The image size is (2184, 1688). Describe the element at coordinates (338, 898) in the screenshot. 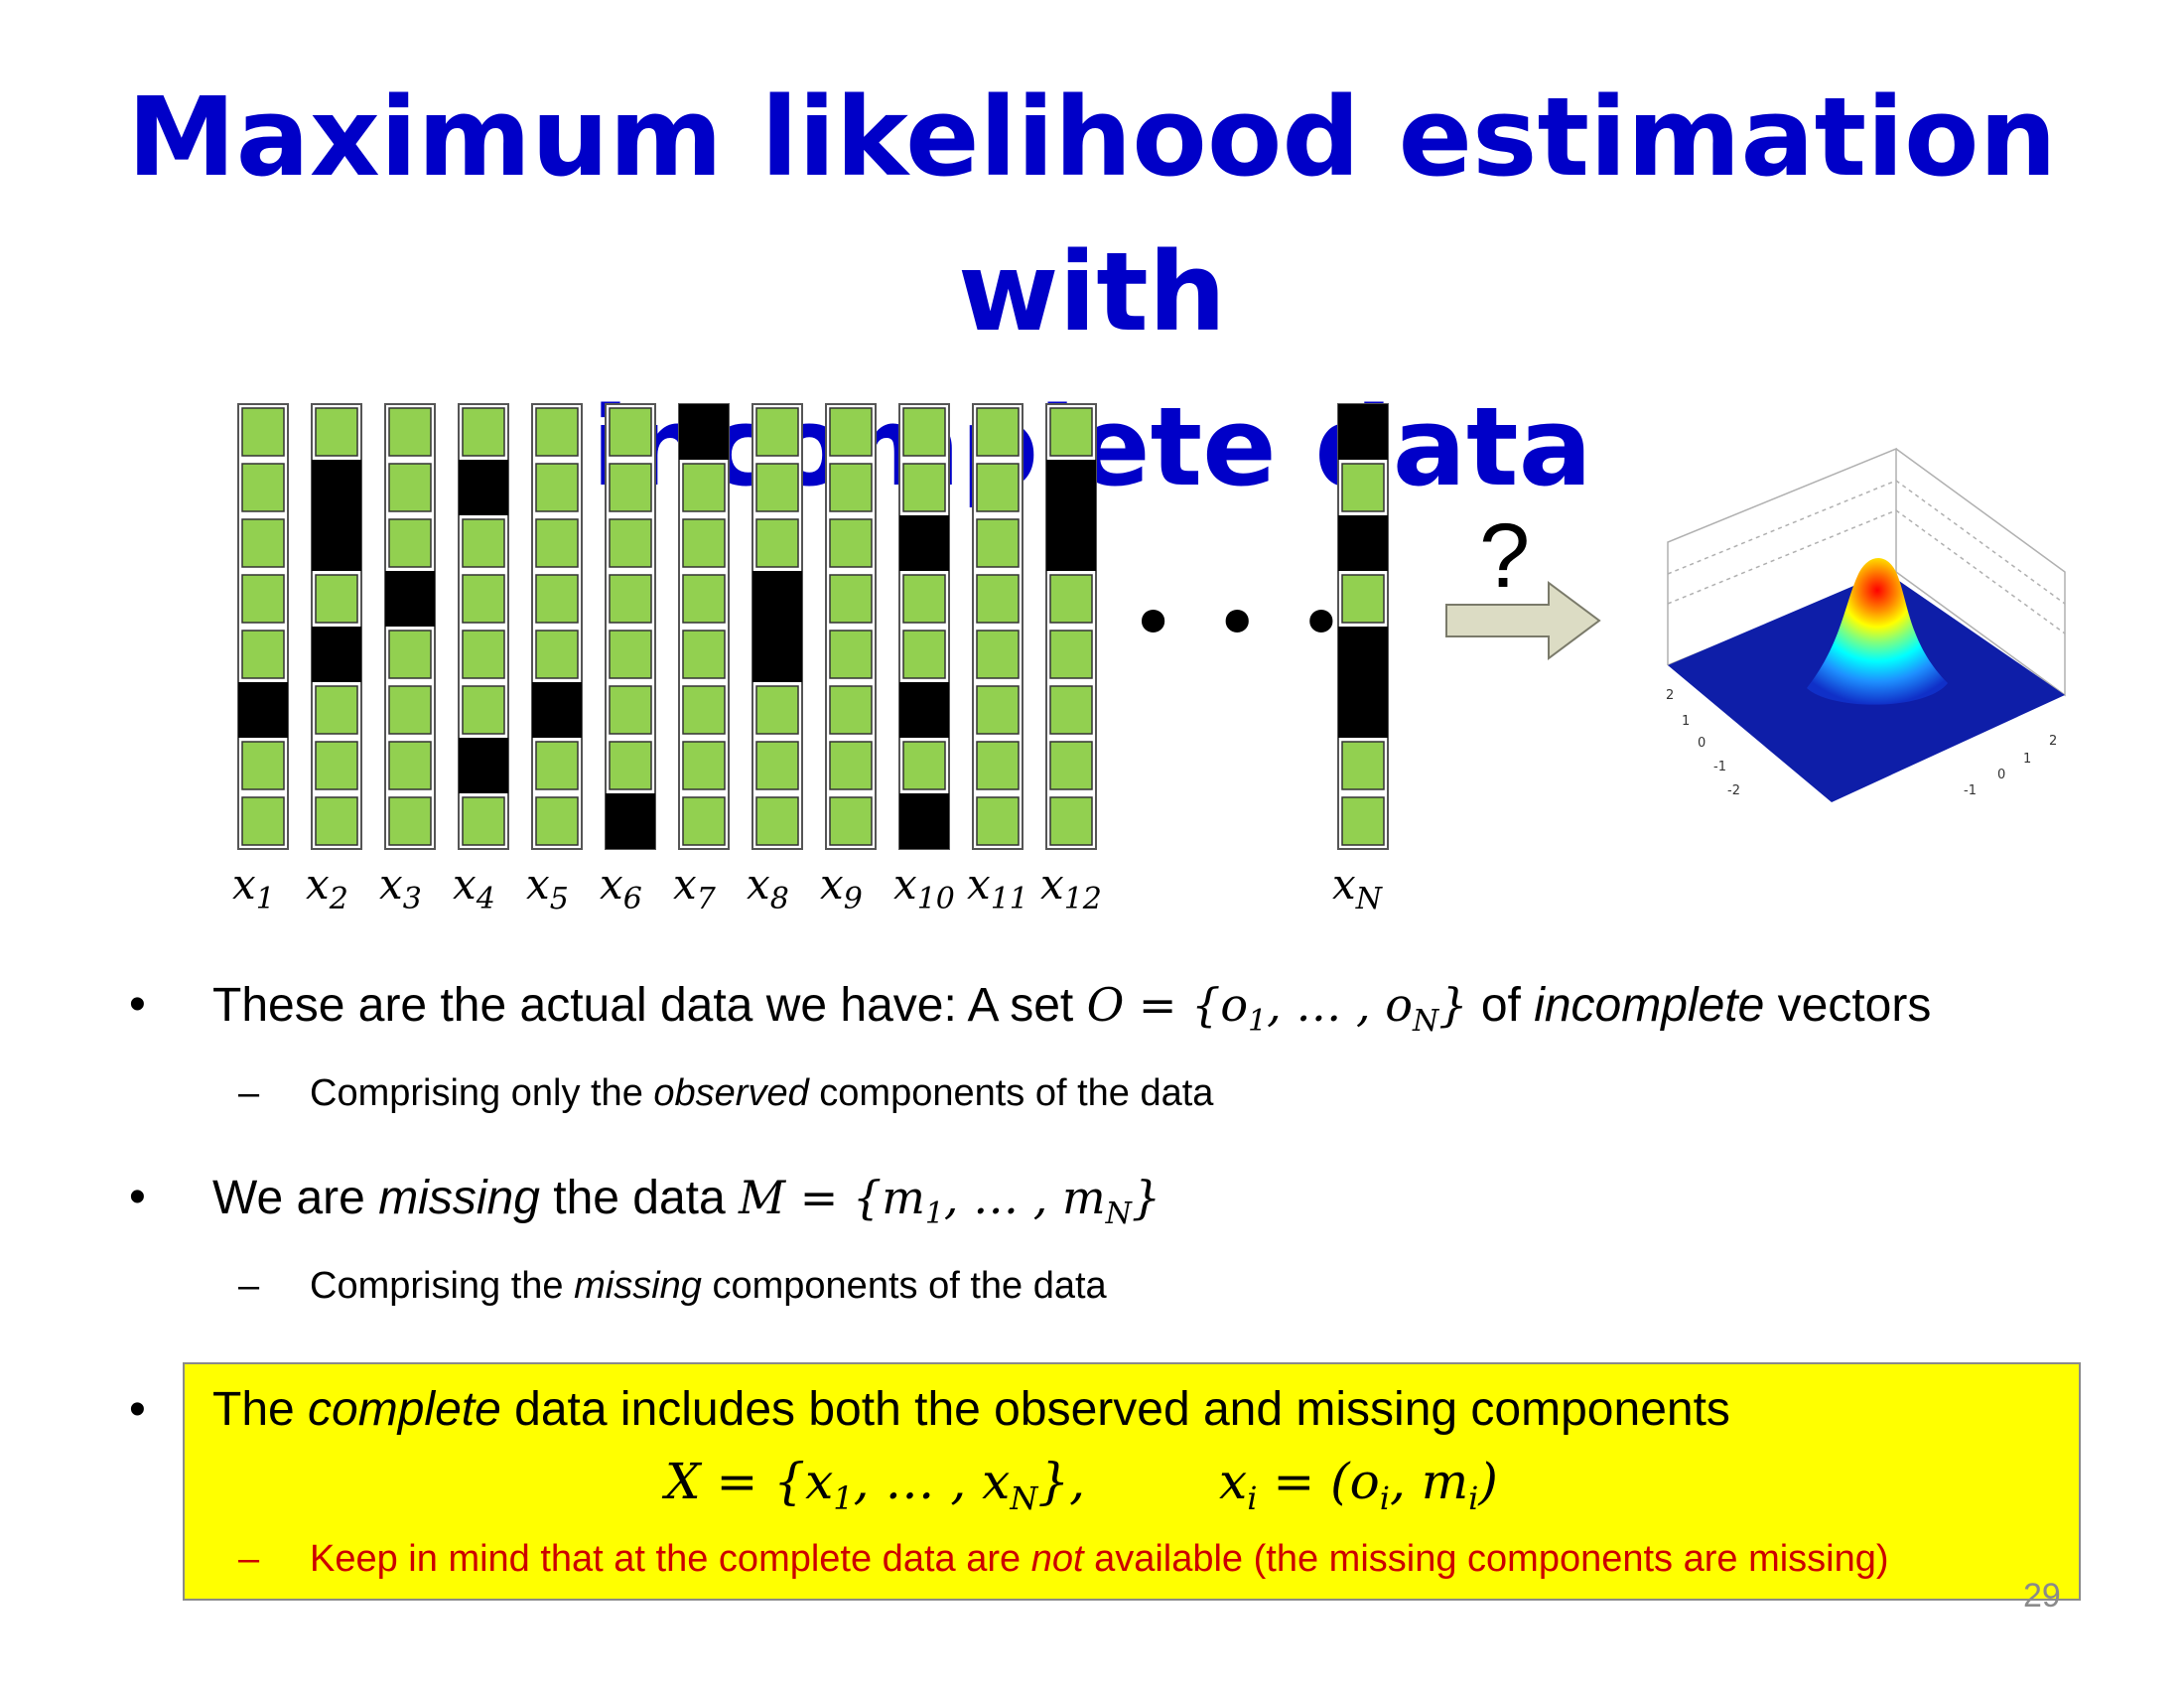

I see `vector-label-subscript: 2` at that location.